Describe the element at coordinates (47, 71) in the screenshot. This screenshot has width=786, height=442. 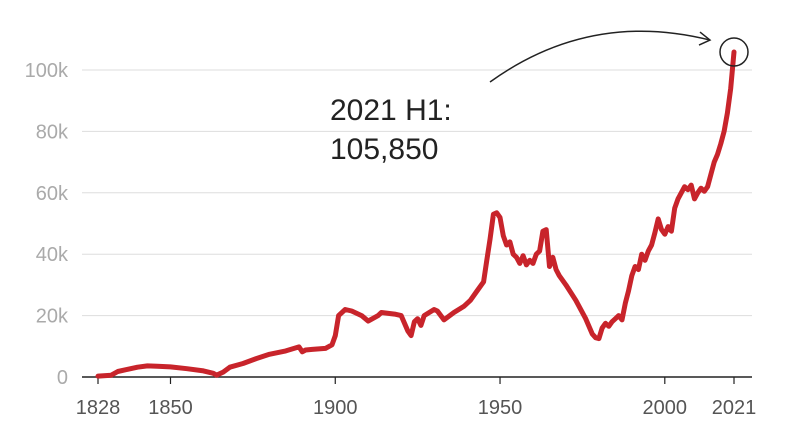
I see `y-tick-label: 100k` at that location.